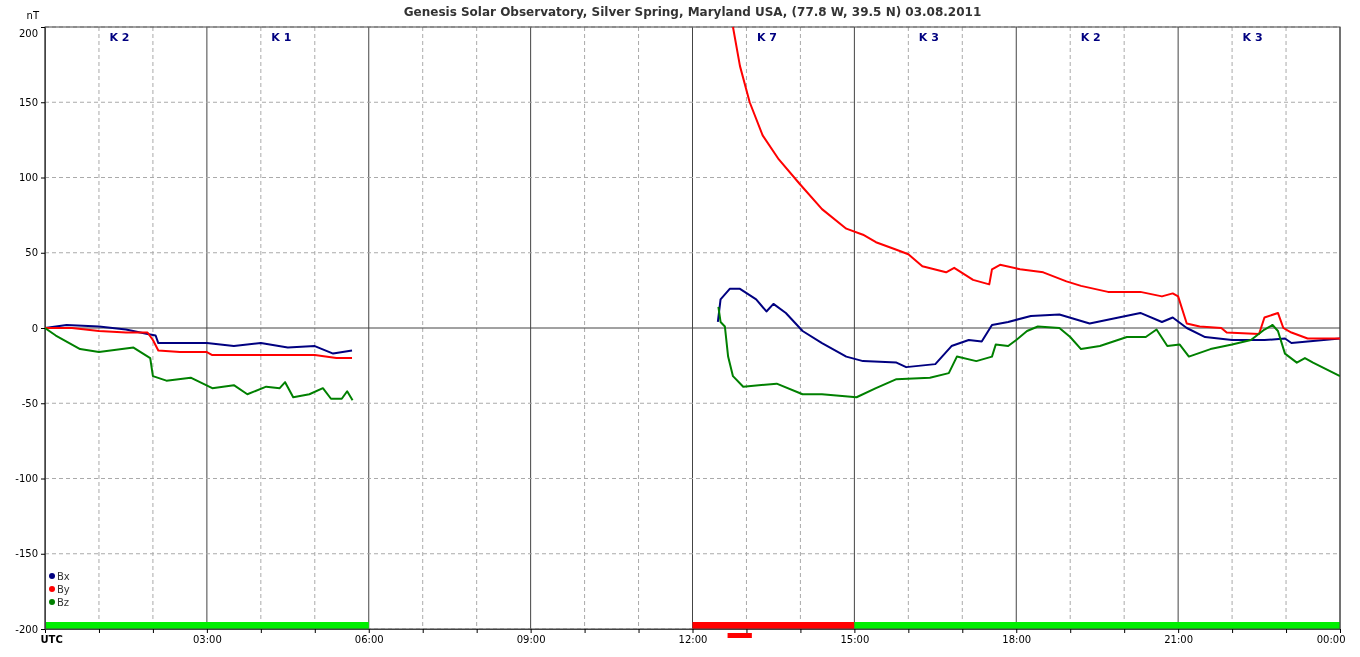 The width and height of the screenshot is (1360, 657). What do you see at coordinates (26, 554) in the screenshot?
I see `y-tick-label: -150` at bounding box center [26, 554].